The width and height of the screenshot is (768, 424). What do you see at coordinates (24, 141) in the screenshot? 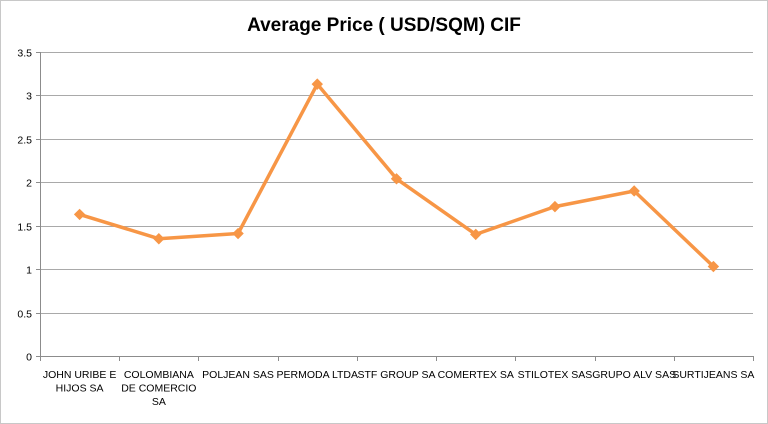
I see `y-tick-label: 2.5` at bounding box center [24, 141].